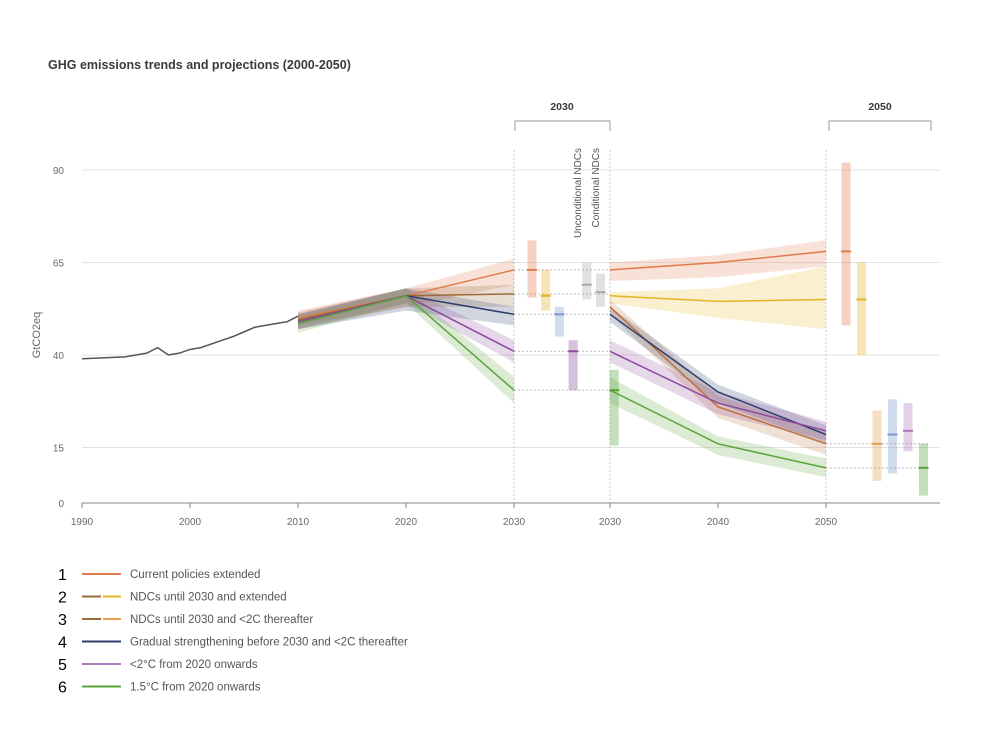 The height and width of the screenshot is (750, 1000). I want to click on band-left-1-5-c-from-2020-onwards, so click(406, 346).